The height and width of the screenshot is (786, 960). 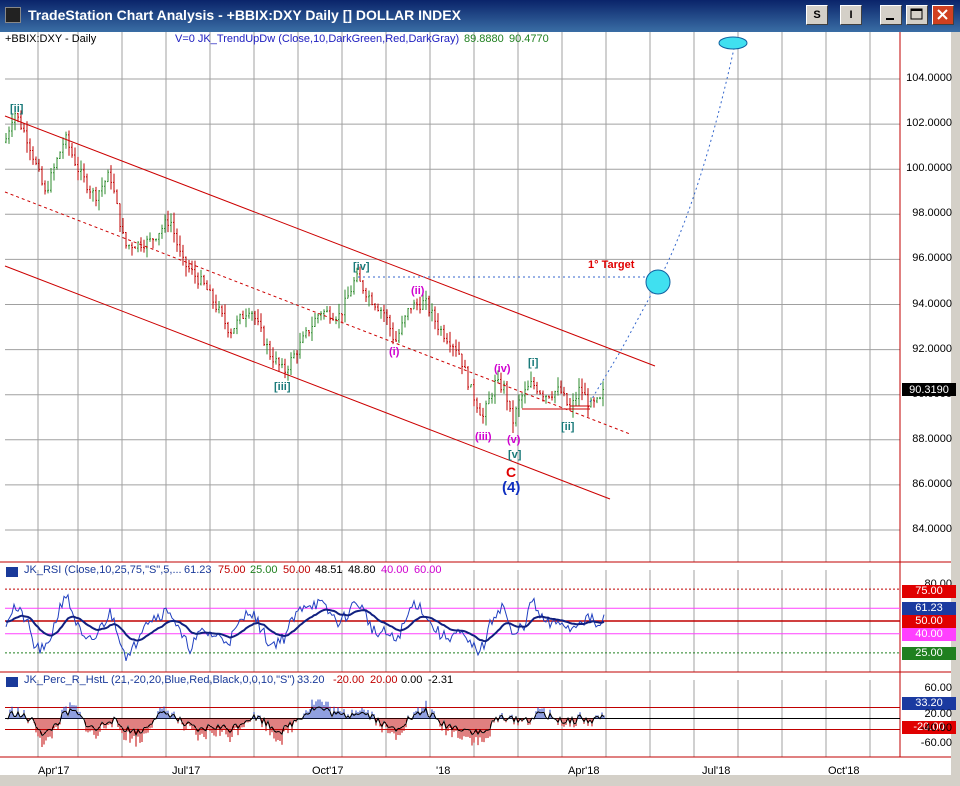 What do you see at coordinates (932, 303) in the screenshot?
I see `price-axis-label: 94.0000` at bounding box center [932, 303].